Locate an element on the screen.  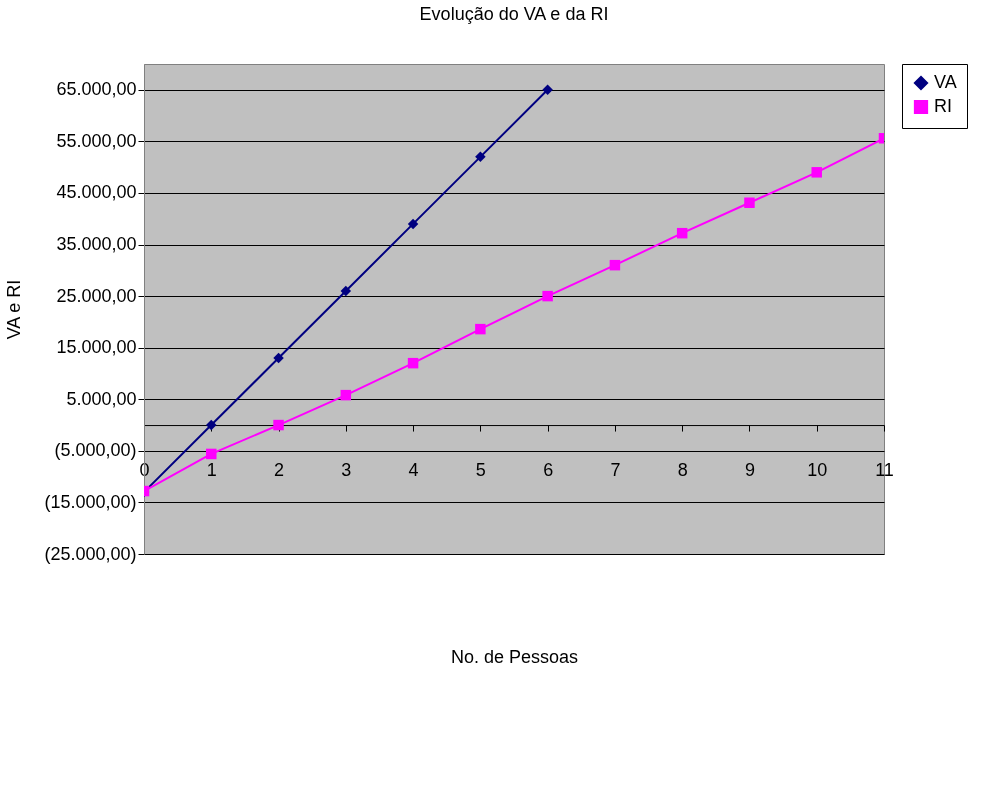
x-tick-label: 3 is located at coordinates (346, 469).